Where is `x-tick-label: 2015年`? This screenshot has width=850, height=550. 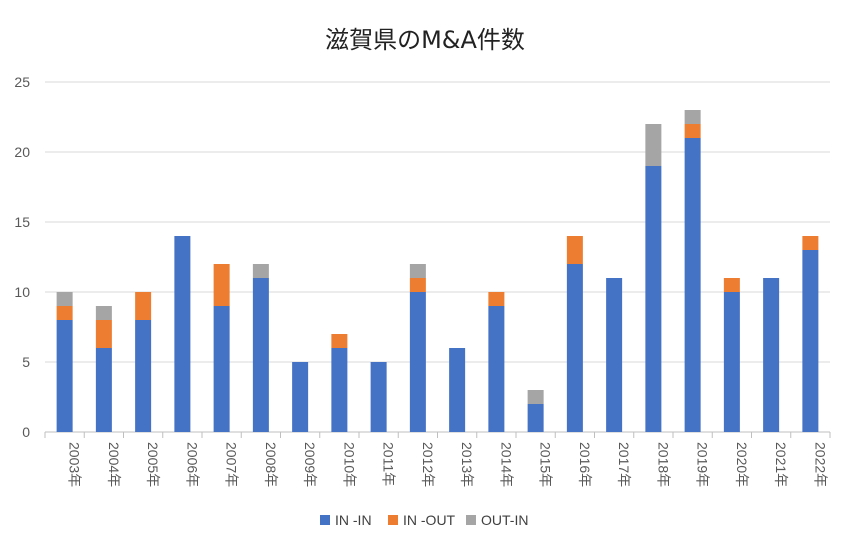 x-tick-label: 2015年 is located at coordinates (546, 464).